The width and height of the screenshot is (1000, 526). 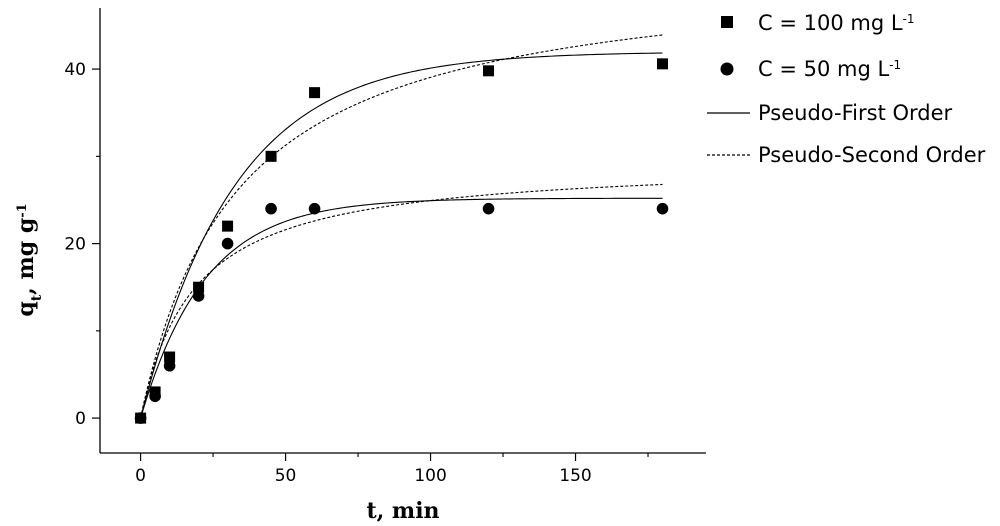 What do you see at coordinates (29, 259) in the screenshot?
I see `y-axis-title: qt, mg g-1` at bounding box center [29, 259].